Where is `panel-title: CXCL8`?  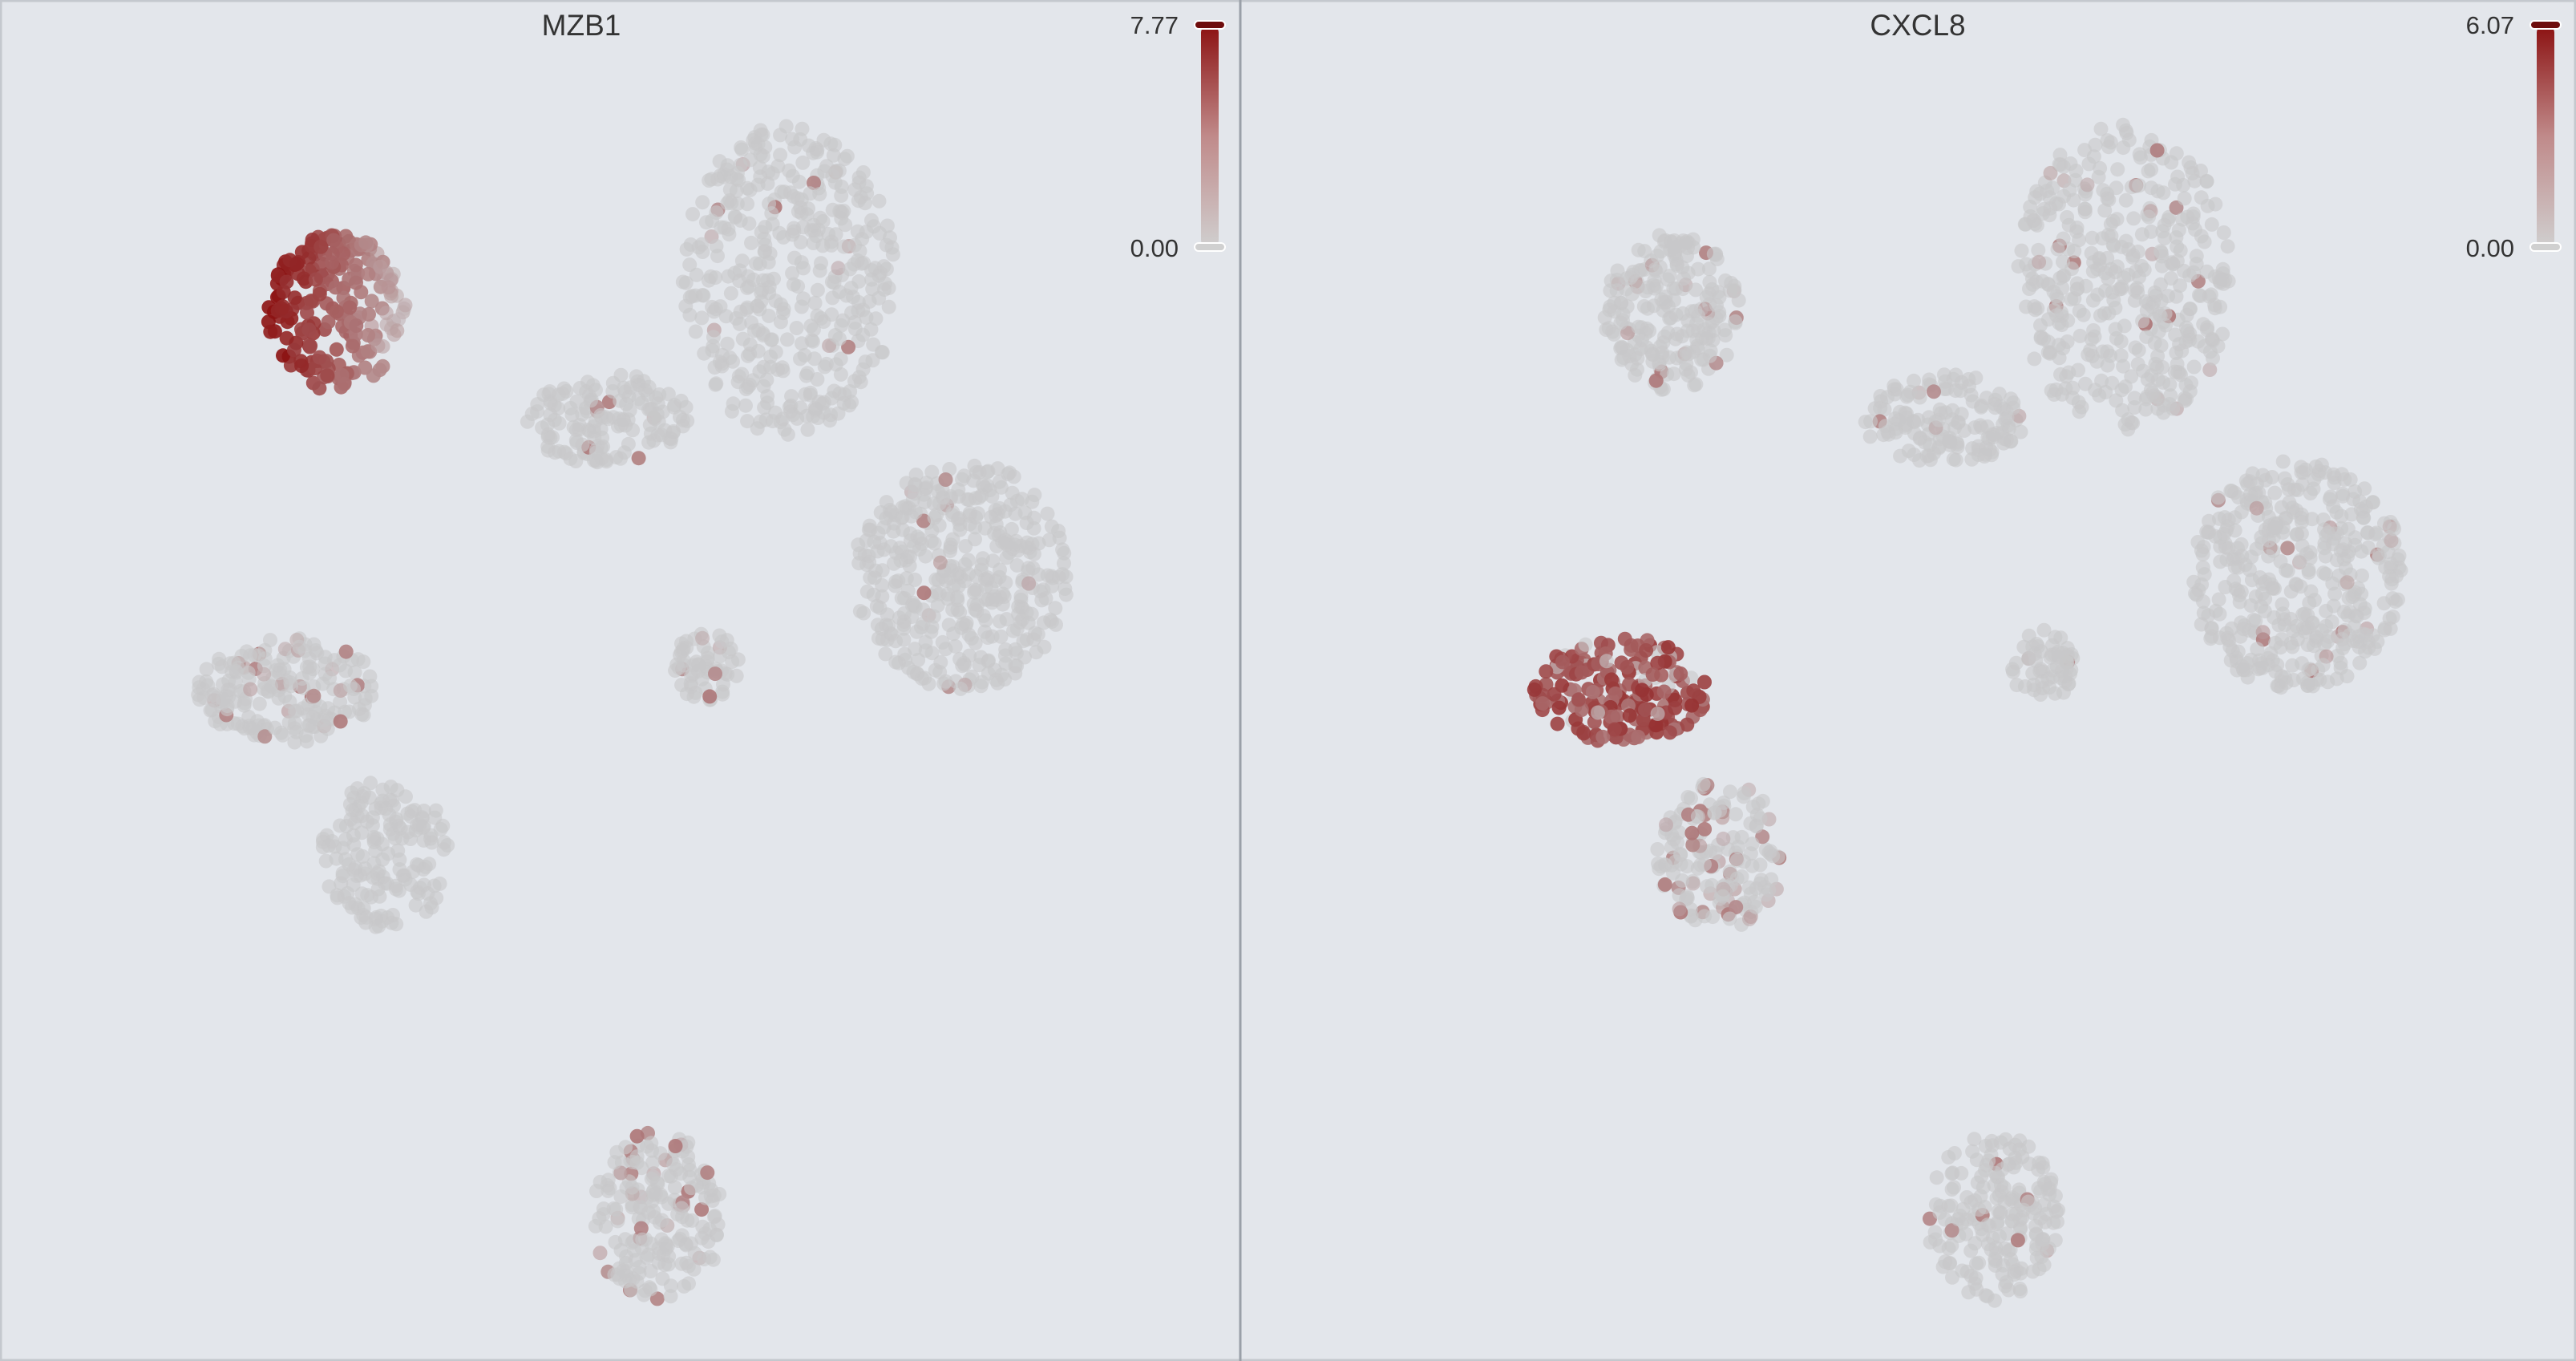 panel-title: CXCL8 is located at coordinates (1917, 25).